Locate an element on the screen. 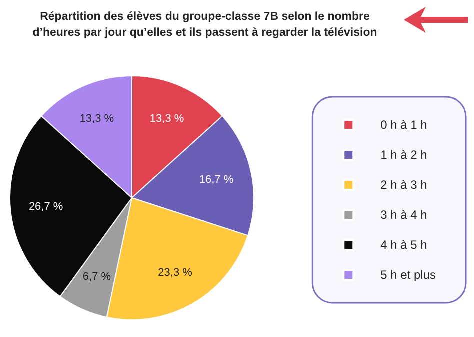 The image size is (474, 337). legend-label: 1 h à 2 h is located at coordinates (404, 155).